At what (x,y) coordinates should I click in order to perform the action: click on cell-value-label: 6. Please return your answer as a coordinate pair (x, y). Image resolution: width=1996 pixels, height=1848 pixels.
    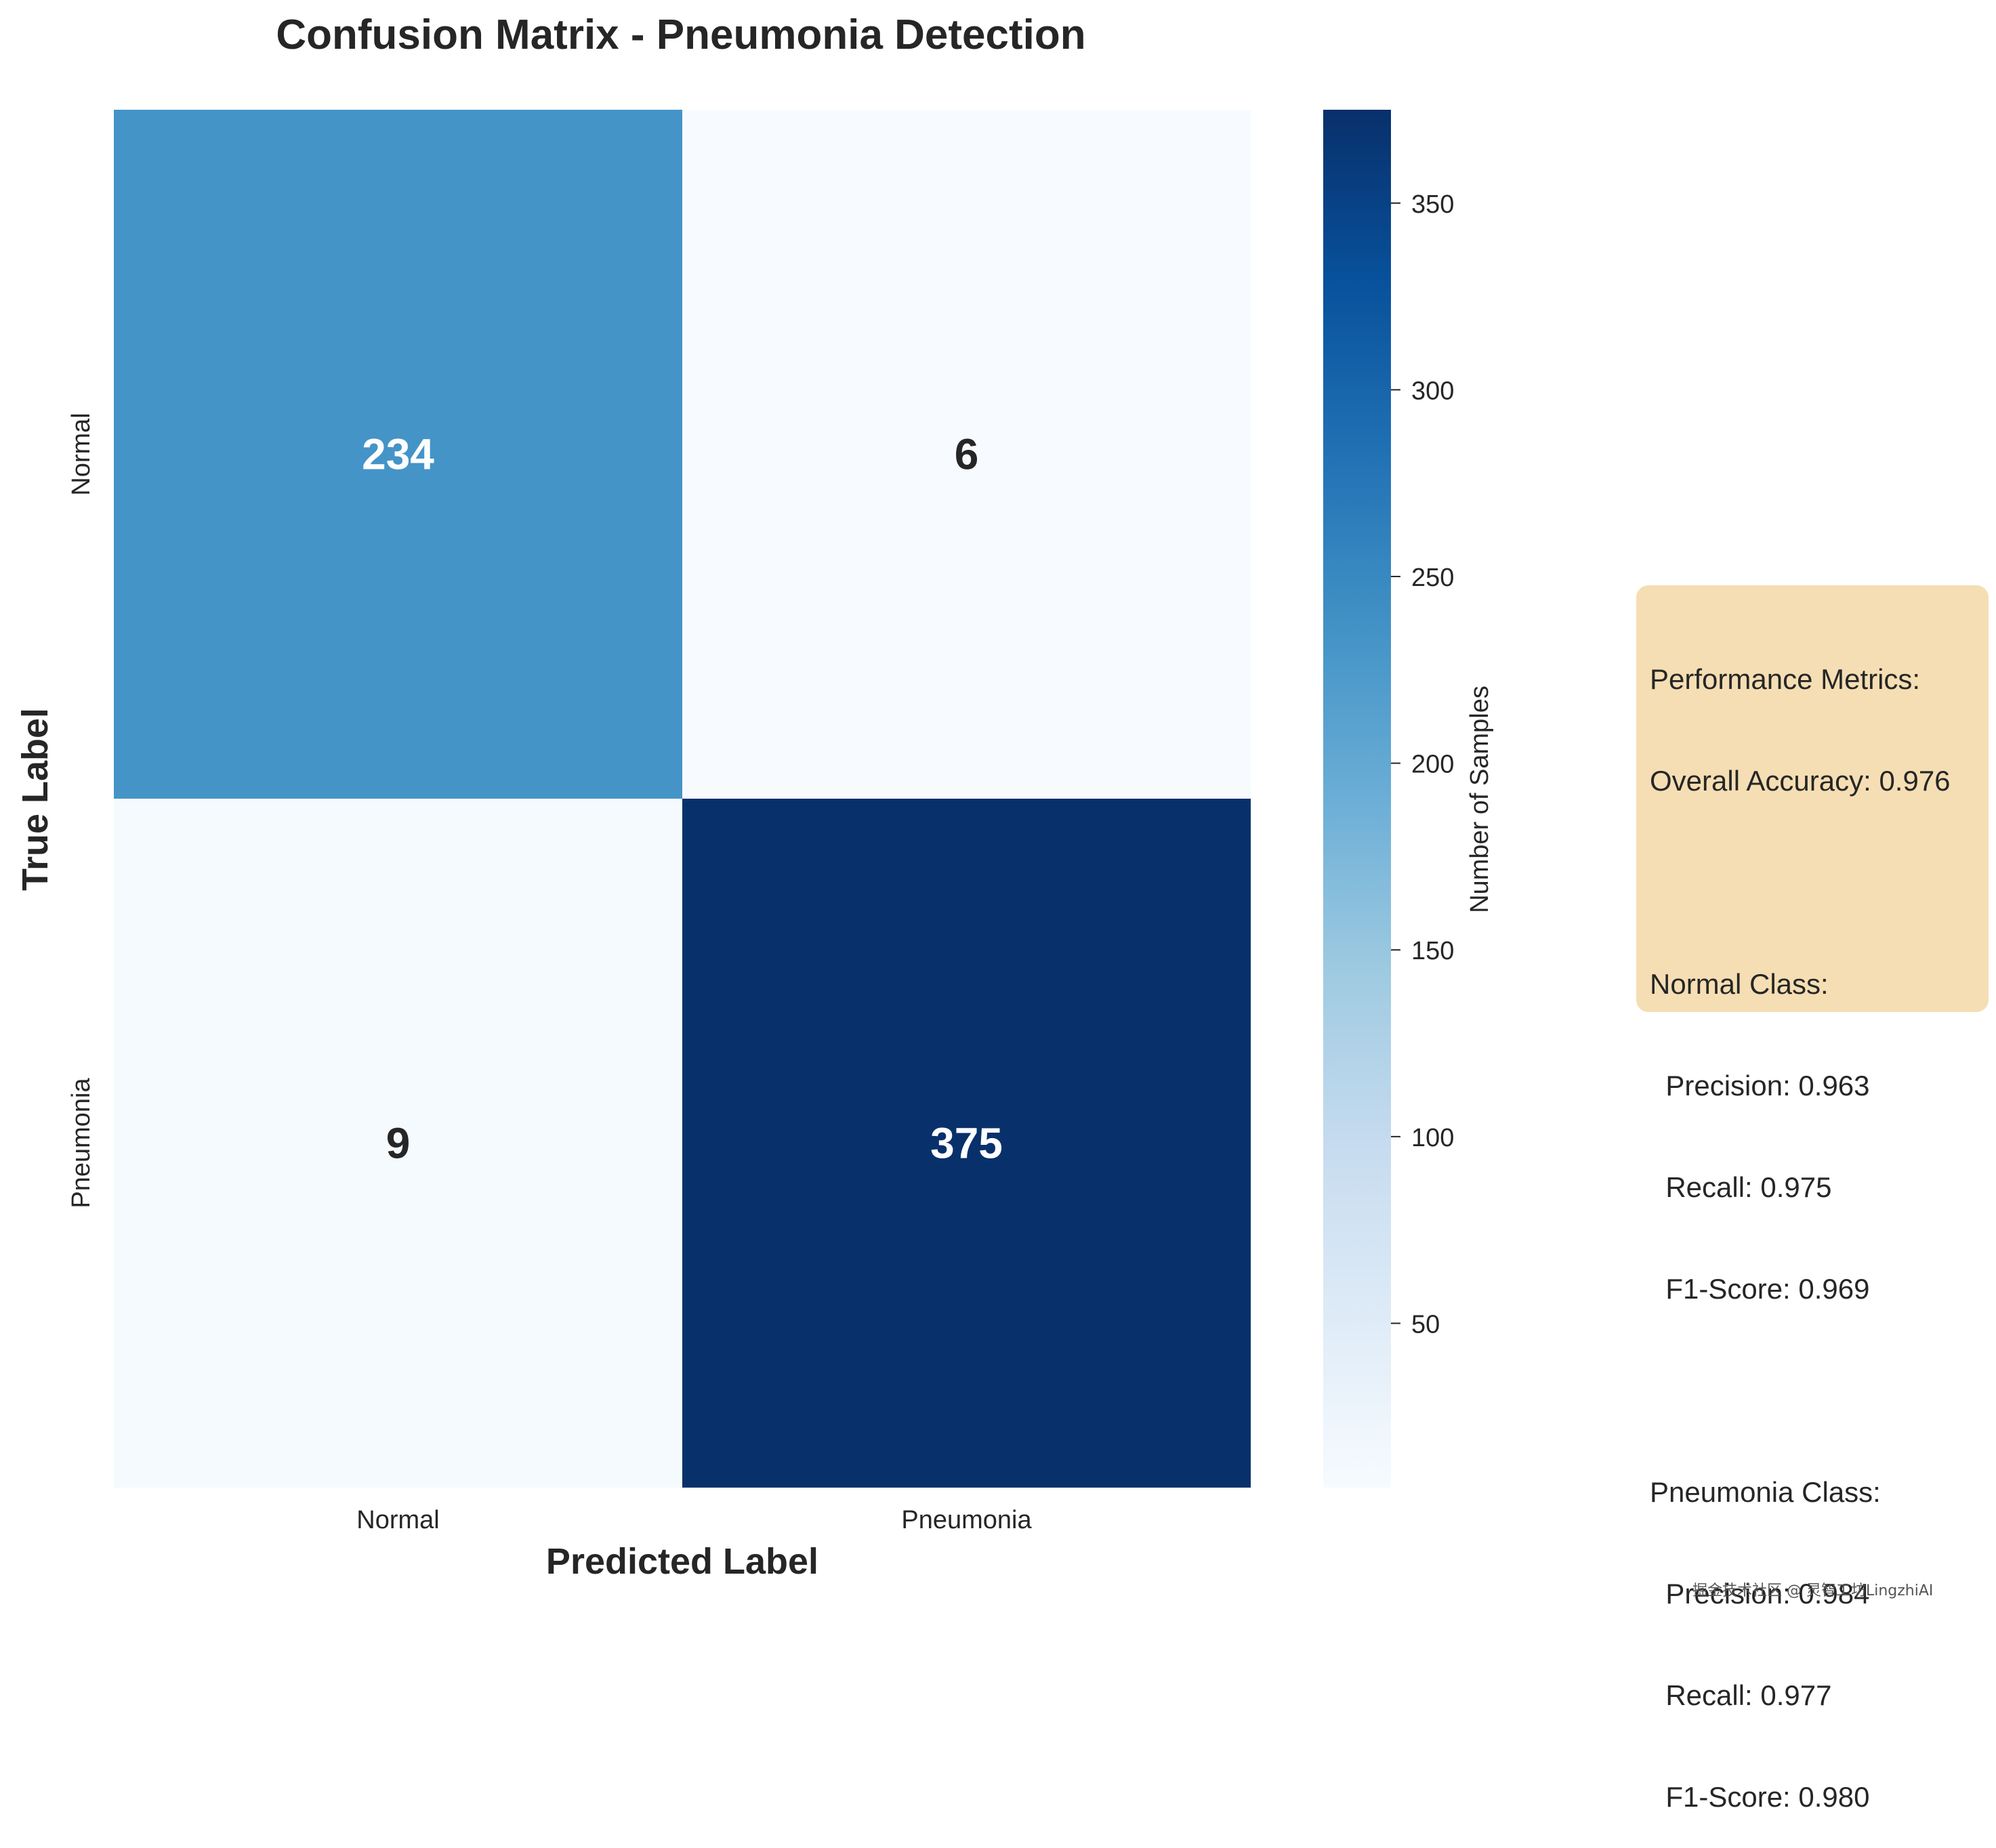
    Looking at the image, I should click on (967, 454).